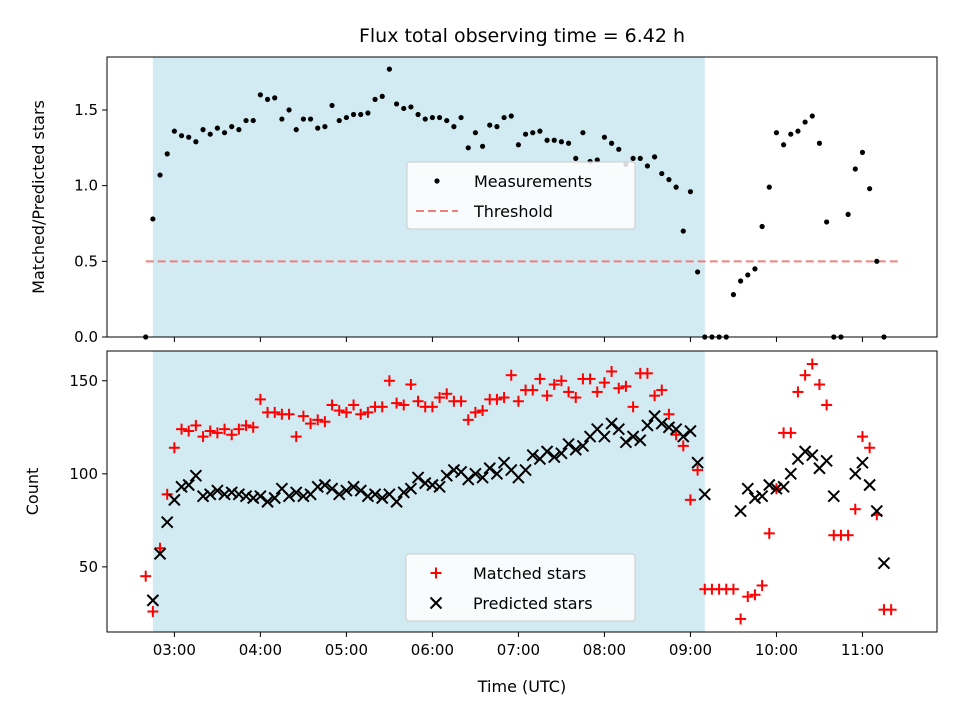  I want to click on chart-title: Flux total observing time = 6.42 h, so click(522, 36).